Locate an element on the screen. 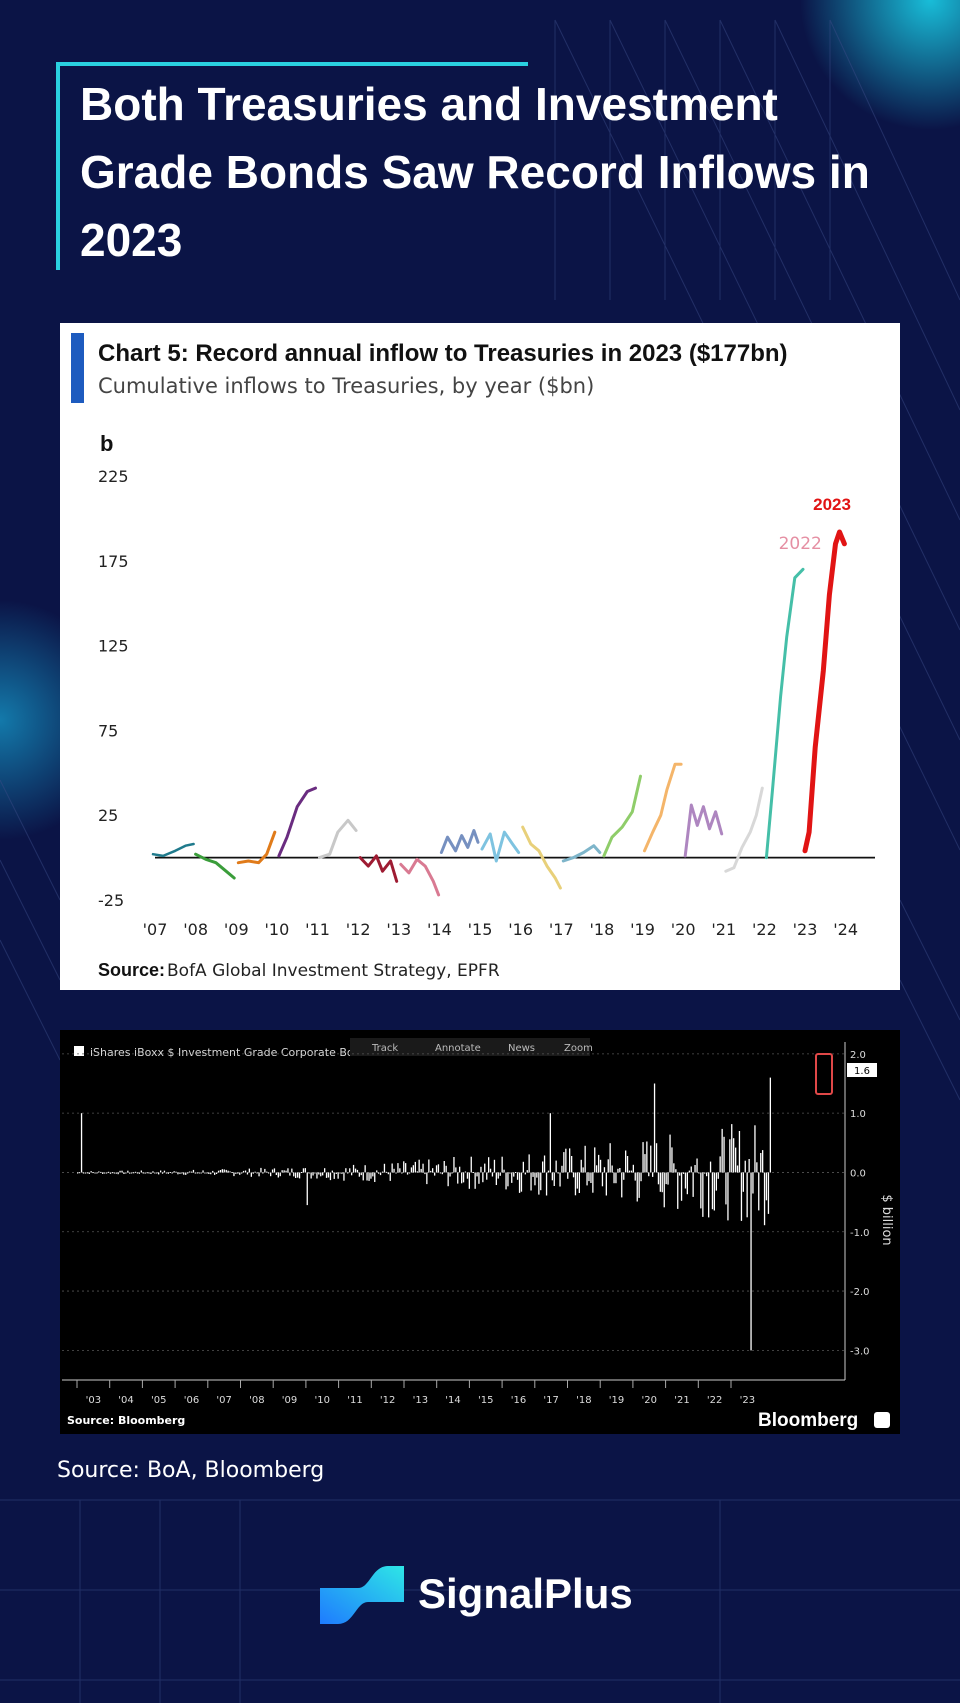 The width and height of the screenshot is (960, 1703). track-button: Track is located at coordinates (384, 1048).